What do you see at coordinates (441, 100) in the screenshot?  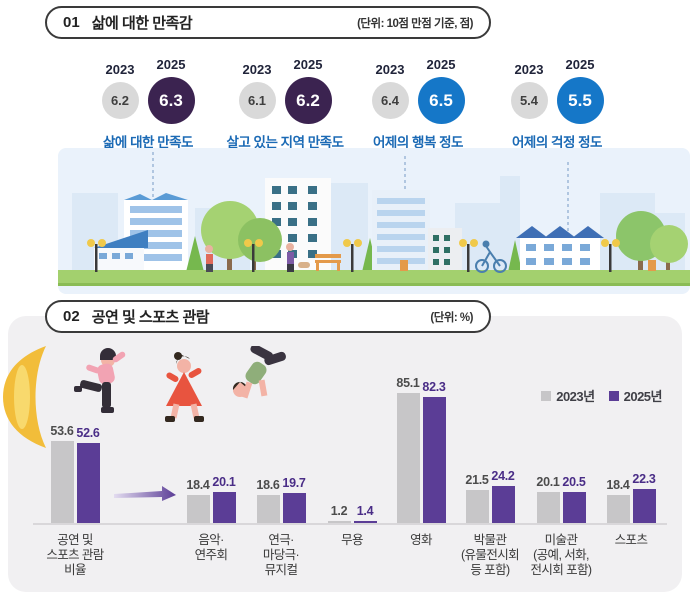 I see `score-circle-2025: 6.5` at bounding box center [441, 100].